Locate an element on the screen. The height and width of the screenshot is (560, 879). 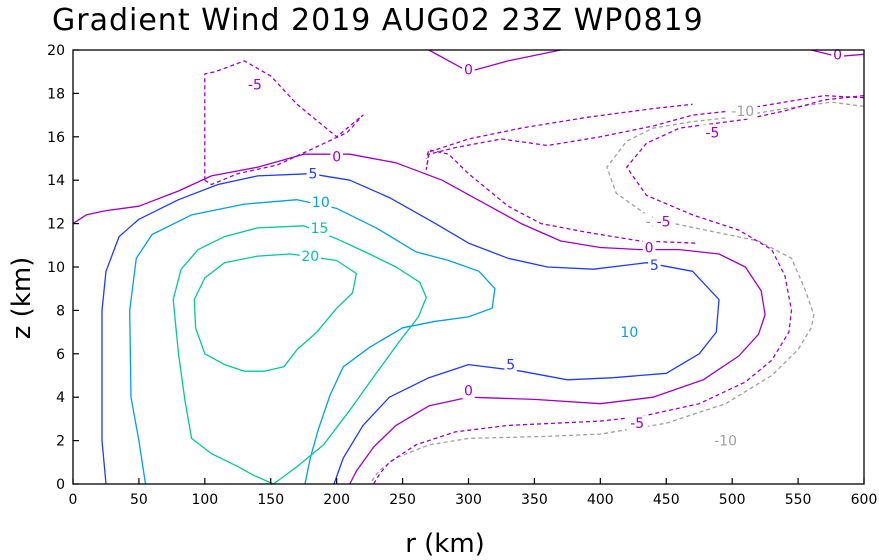
x-axis-ticks: 0 50 100 150 200 250 300 350 400 450 500 550 600 is located at coordinates (473, 493).